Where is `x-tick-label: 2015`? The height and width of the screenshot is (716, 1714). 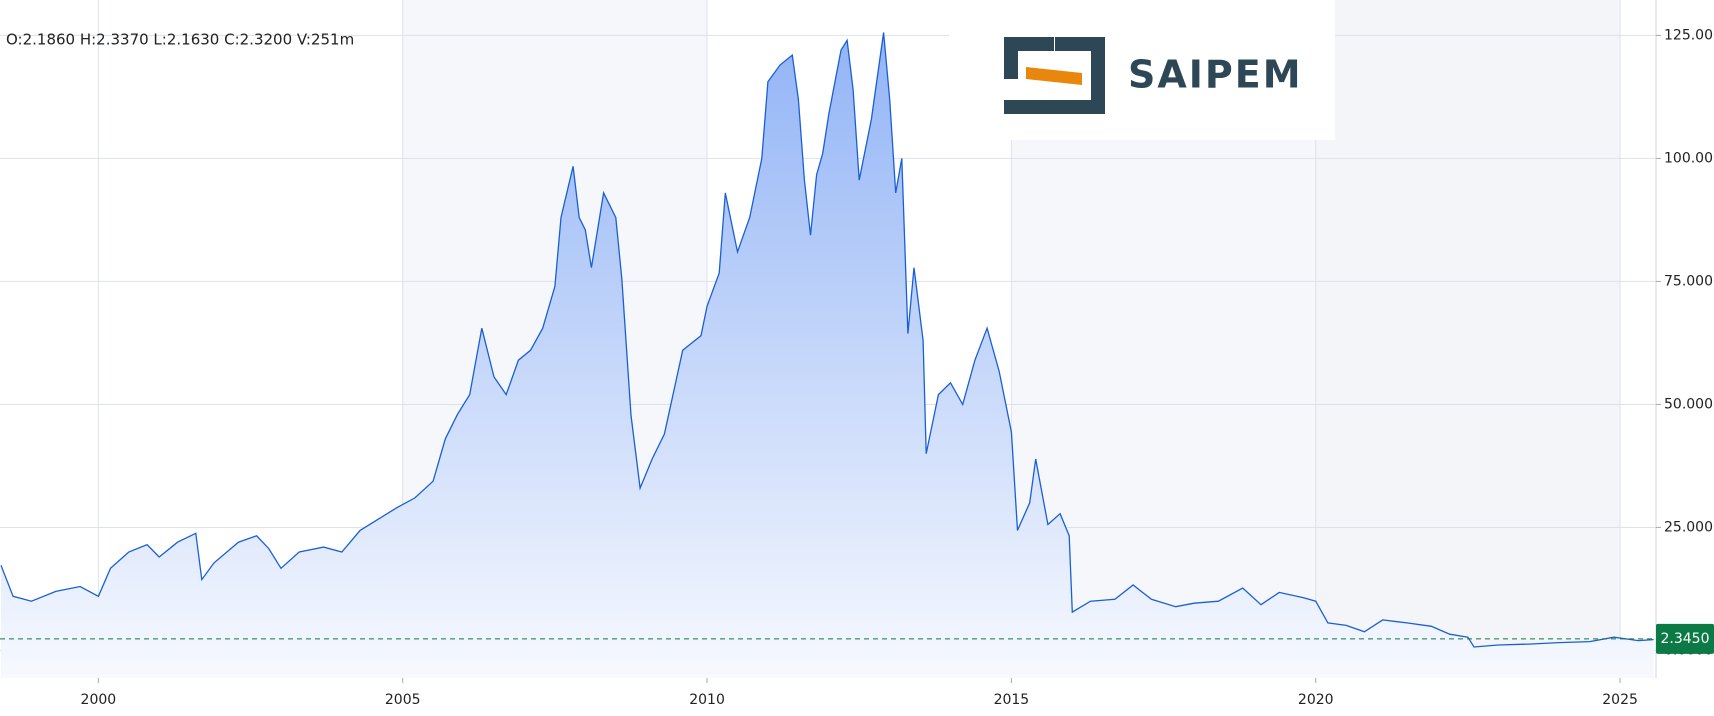
x-tick-label: 2015 is located at coordinates (1012, 700).